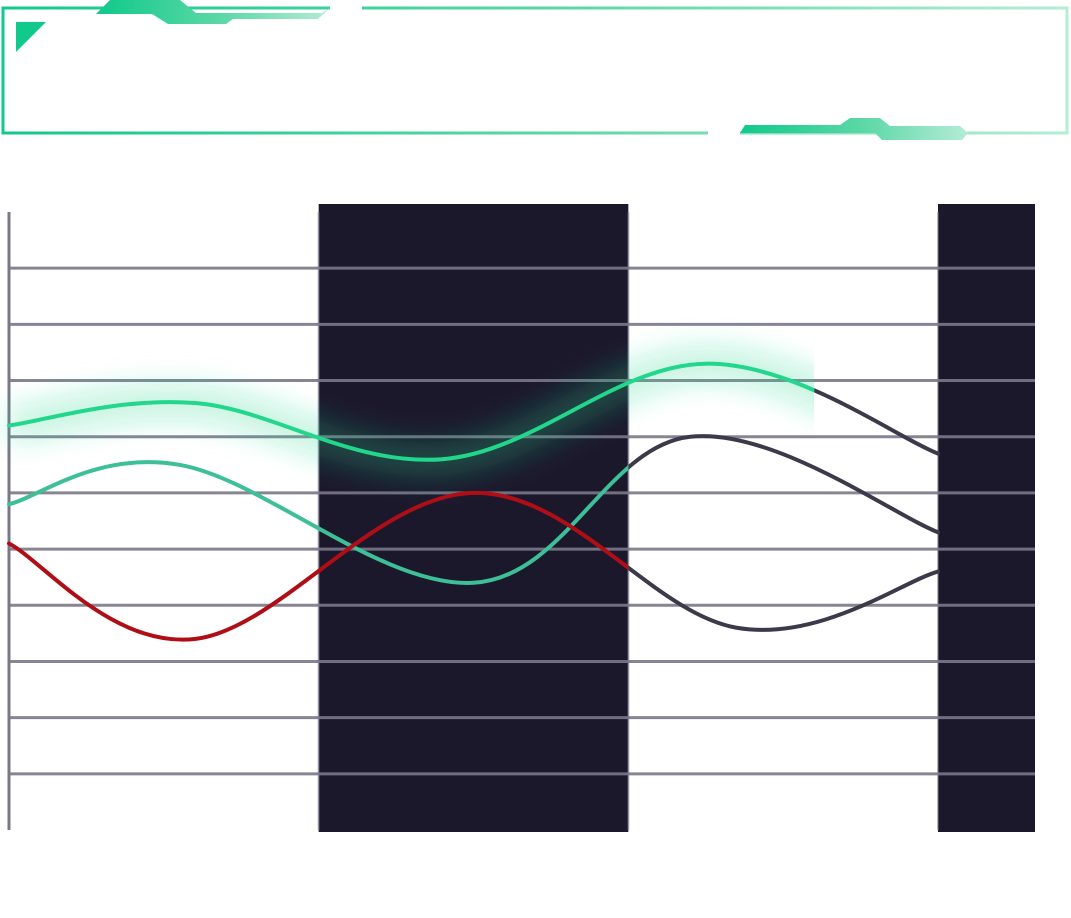 The width and height of the screenshot is (1071, 918). I want to click on series-teal-line, so click(318, 522).